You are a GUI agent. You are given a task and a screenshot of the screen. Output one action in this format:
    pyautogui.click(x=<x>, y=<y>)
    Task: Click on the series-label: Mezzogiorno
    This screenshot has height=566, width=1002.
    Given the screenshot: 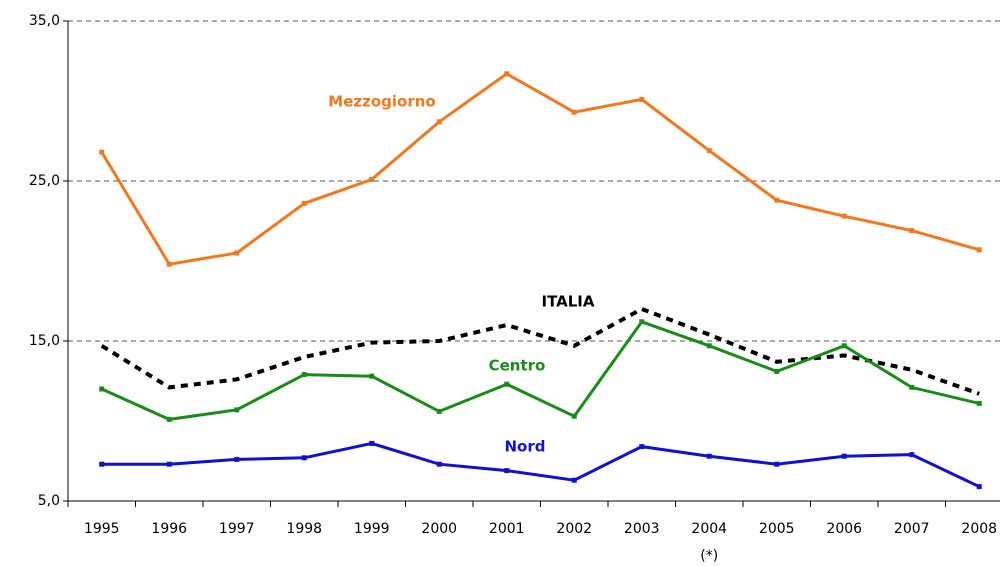 What is the action you would take?
    pyautogui.click(x=381, y=102)
    